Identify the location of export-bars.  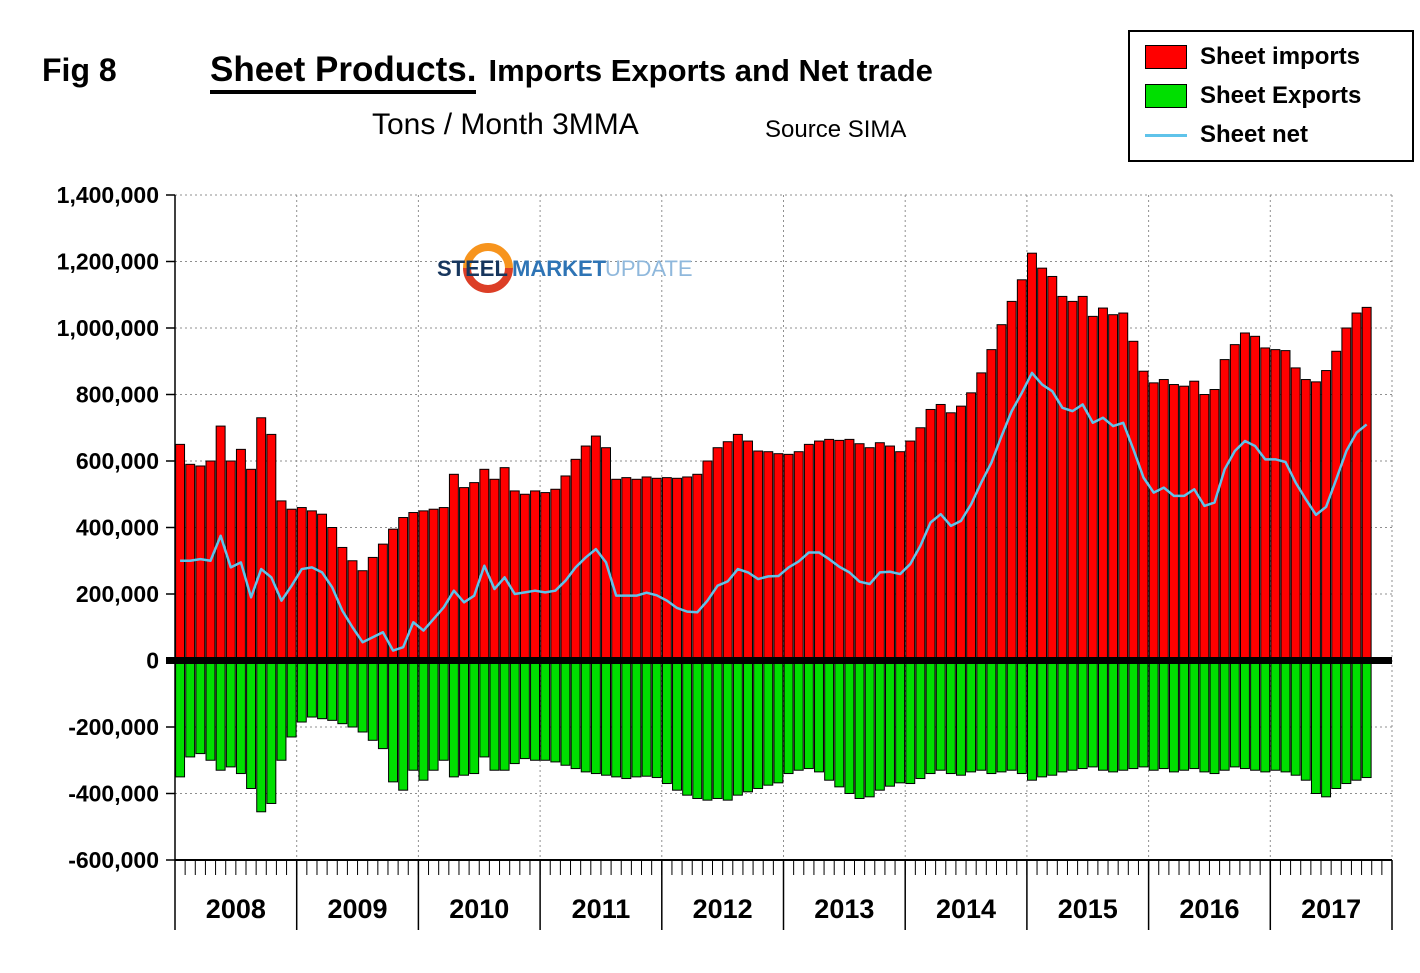
(773, 736).